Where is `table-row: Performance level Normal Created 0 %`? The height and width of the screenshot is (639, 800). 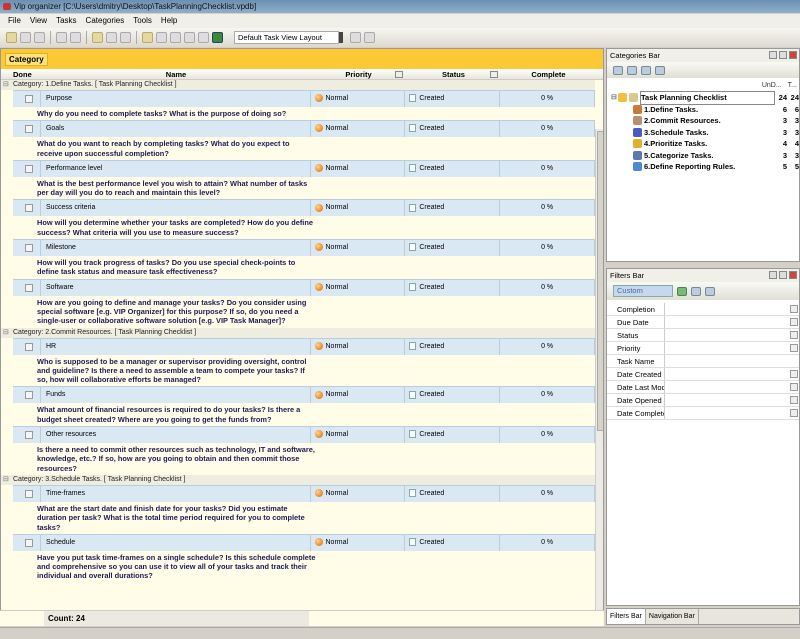 table-row: Performance level Normal Created 0 % is located at coordinates (304, 168).